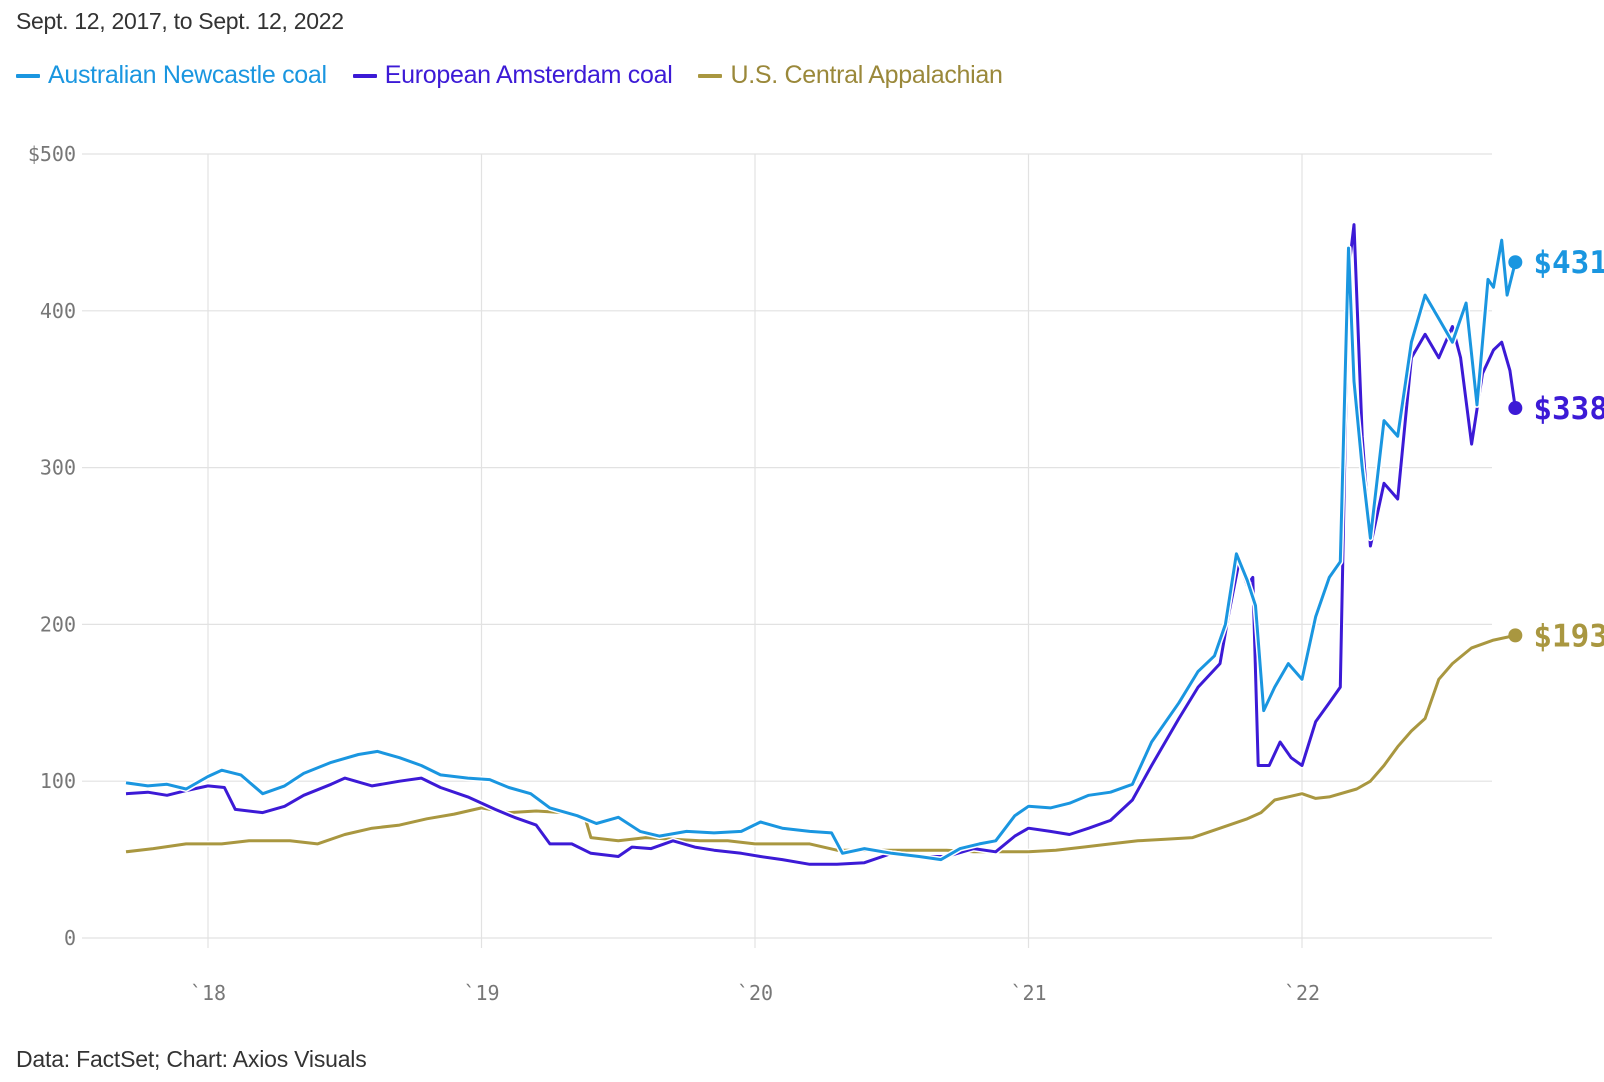 The width and height of the screenshot is (1604, 1082). Describe the element at coordinates (1302, 993) in the screenshot. I see `x-tick-label: `22` at that location.